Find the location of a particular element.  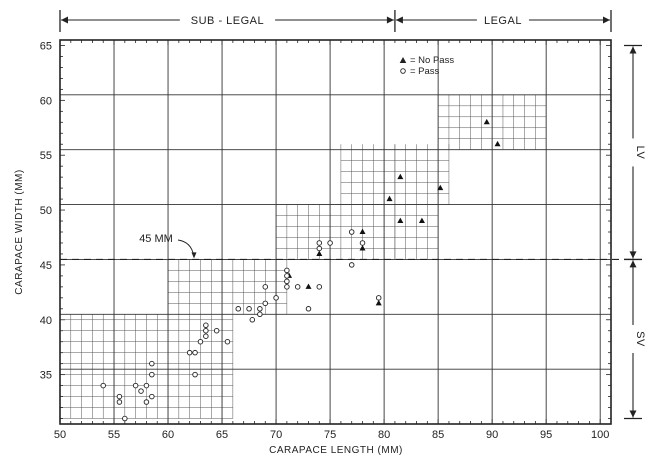

y-tick-label: 50 is located at coordinates (46, 211).